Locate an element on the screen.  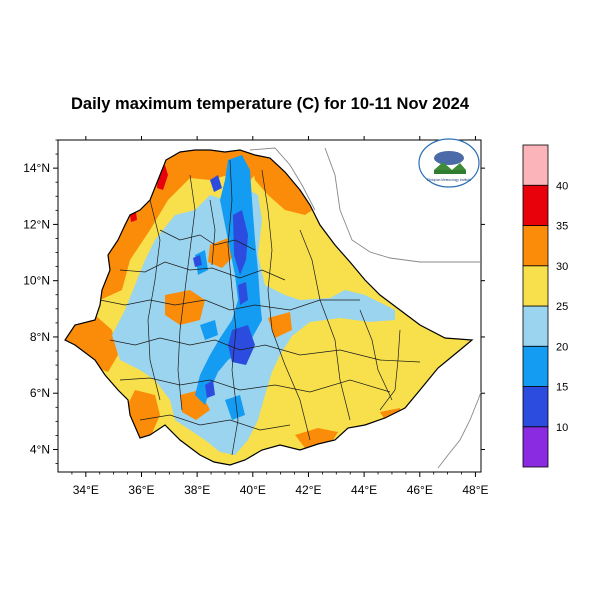
y-tick-label: 6°N is located at coordinates (40, 393).